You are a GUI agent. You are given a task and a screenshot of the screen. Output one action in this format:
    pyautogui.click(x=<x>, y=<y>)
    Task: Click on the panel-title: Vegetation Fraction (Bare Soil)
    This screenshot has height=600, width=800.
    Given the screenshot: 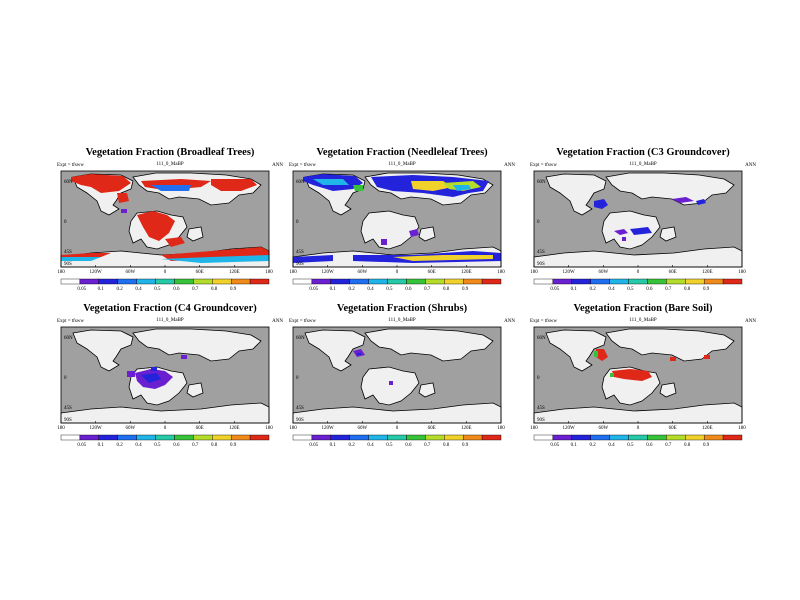 What is the action you would take?
    pyautogui.click(x=643, y=308)
    